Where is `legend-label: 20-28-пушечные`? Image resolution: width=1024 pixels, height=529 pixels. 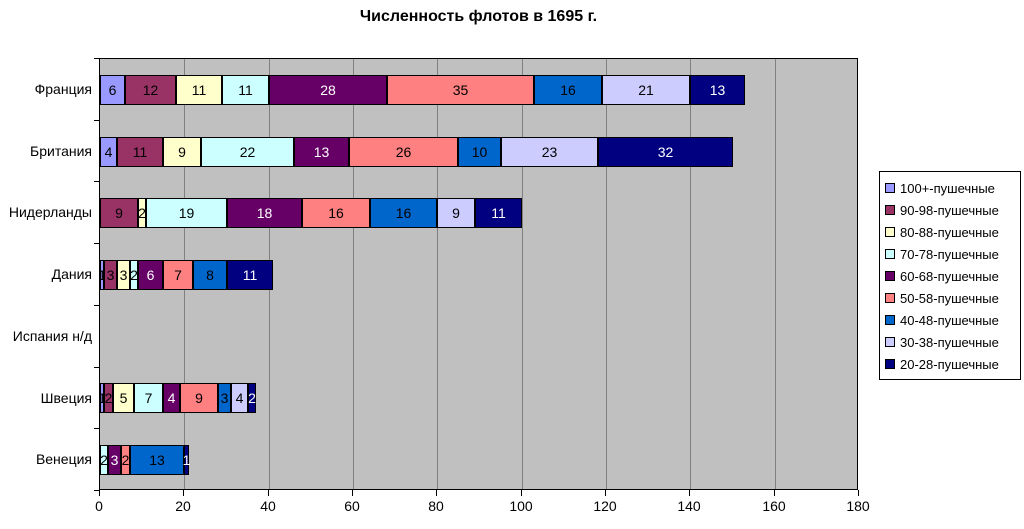
legend-label: 20-28-пушечные is located at coordinates (949, 364).